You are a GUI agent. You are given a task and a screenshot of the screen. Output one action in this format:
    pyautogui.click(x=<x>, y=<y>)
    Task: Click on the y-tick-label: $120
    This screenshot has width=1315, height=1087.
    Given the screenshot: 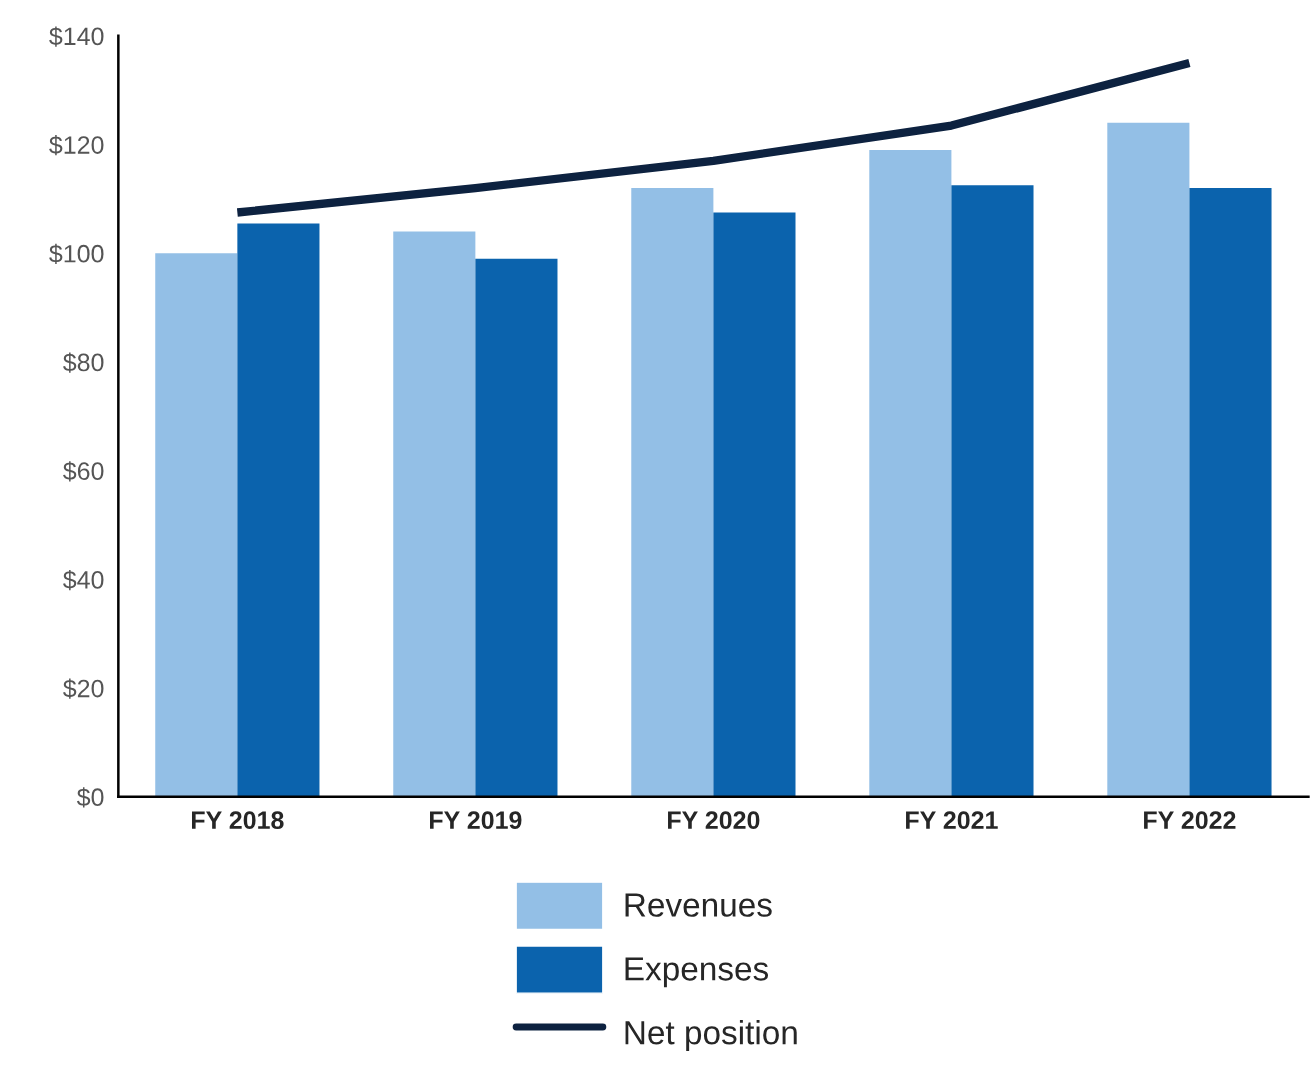 What is the action you would take?
    pyautogui.click(x=76, y=145)
    